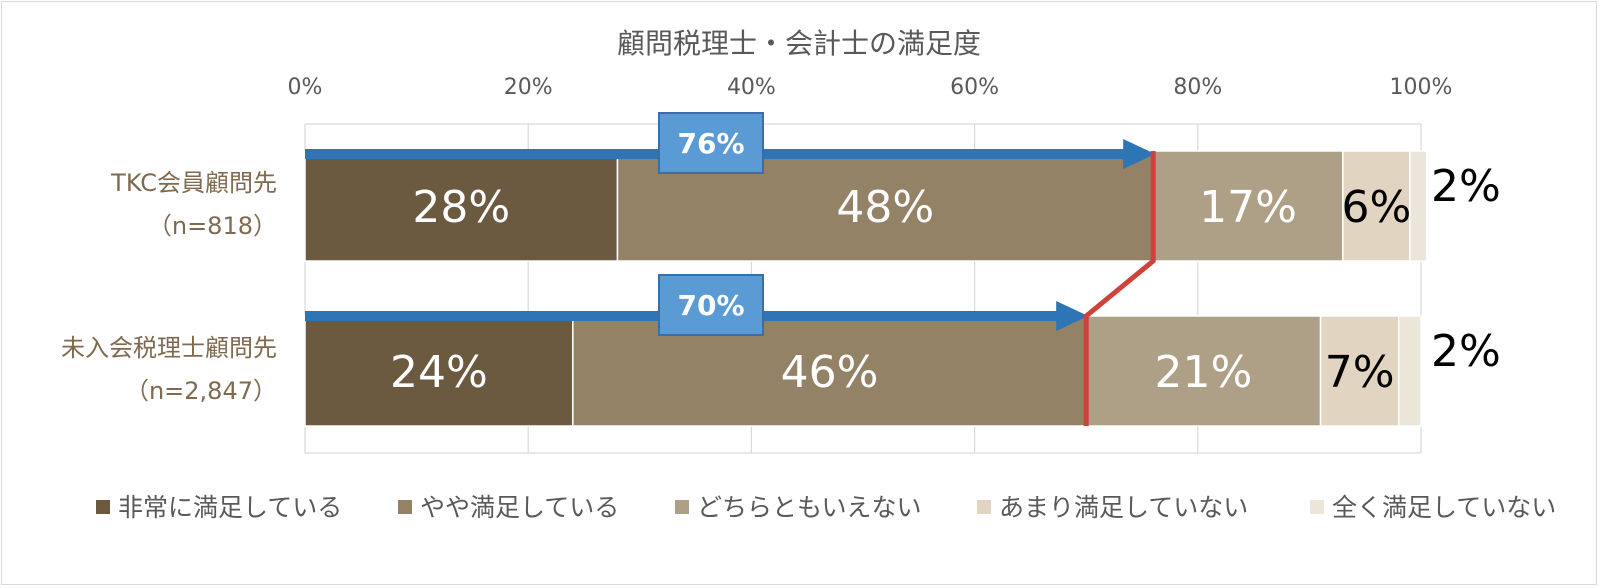  I want to click on x-tick-label: 80%, so click(1197, 87).